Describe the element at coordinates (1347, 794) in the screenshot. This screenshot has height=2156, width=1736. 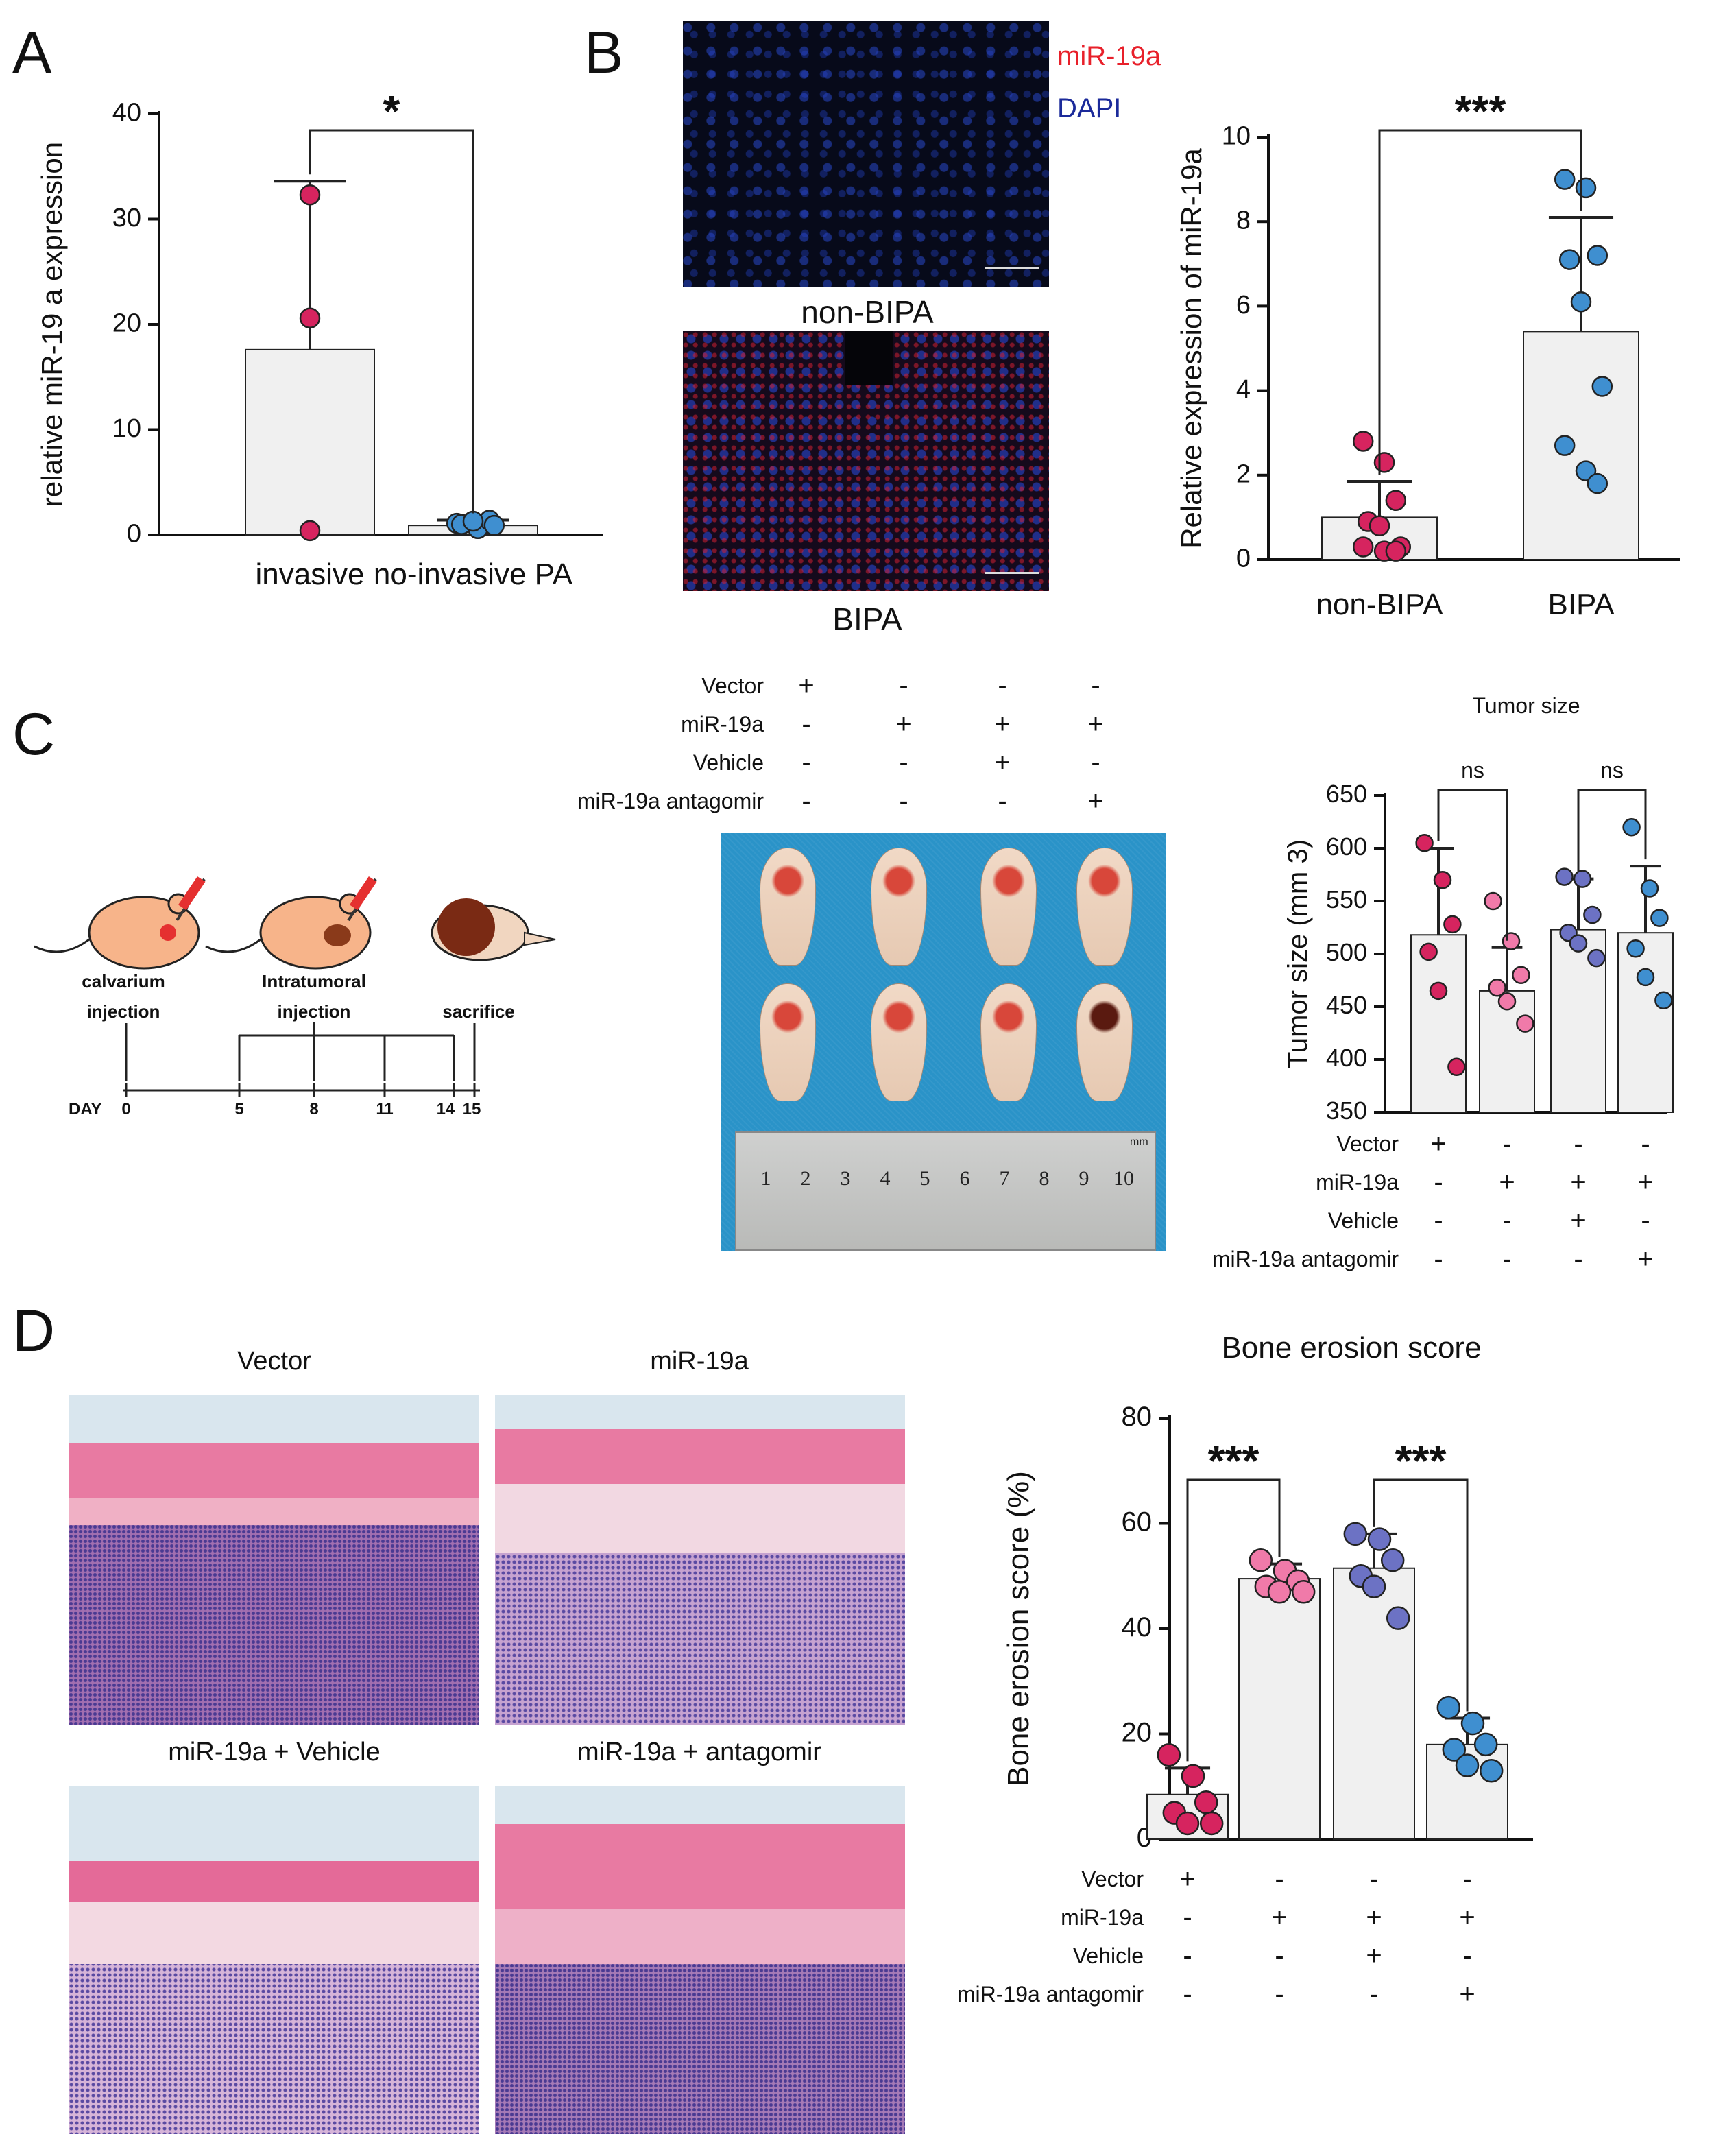
I see `y-tick-label: 650` at that location.